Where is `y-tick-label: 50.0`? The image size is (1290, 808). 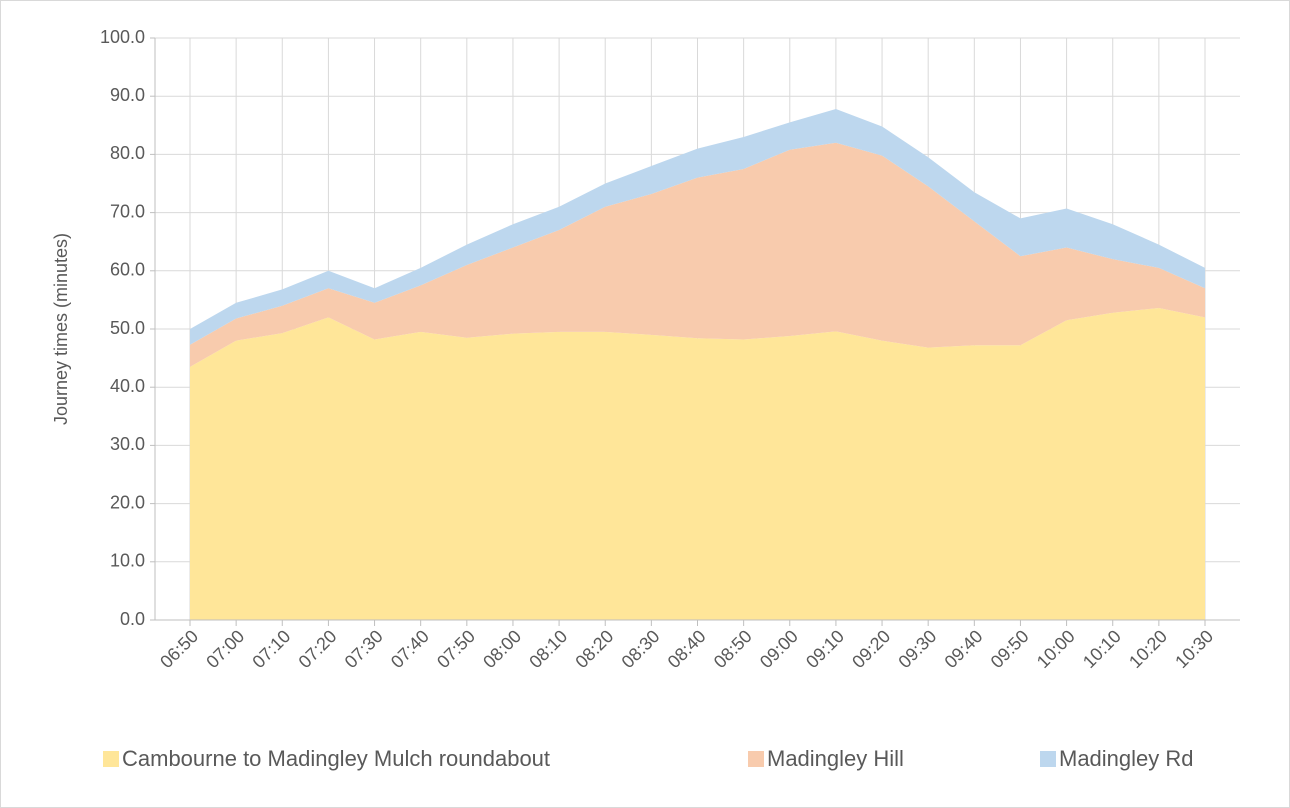 y-tick-label: 50.0 is located at coordinates (127, 328).